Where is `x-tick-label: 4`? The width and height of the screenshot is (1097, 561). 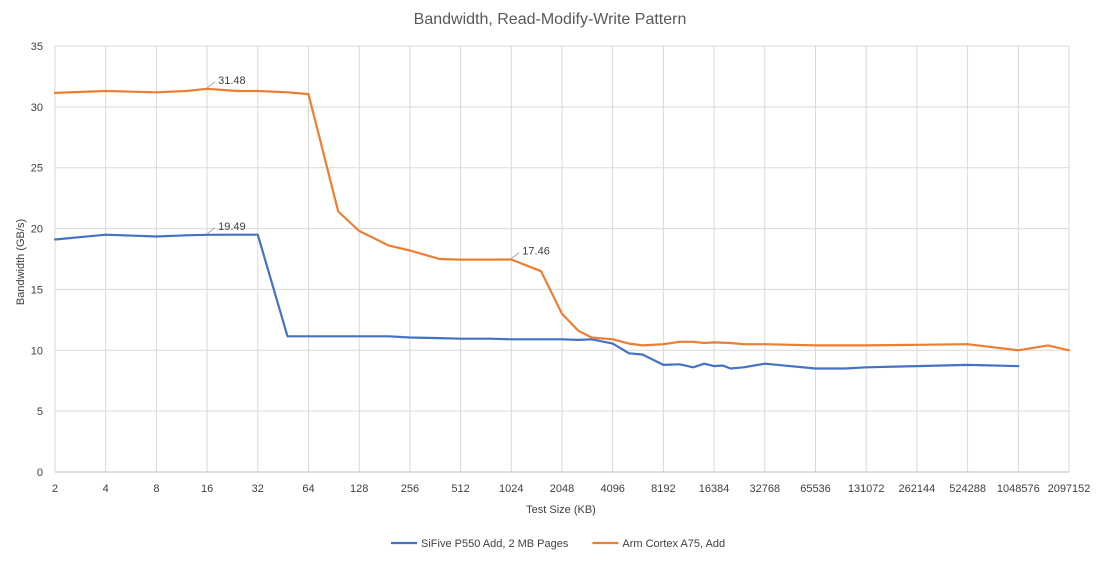 x-tick-label: 4 is located at coordinates (106, 489).